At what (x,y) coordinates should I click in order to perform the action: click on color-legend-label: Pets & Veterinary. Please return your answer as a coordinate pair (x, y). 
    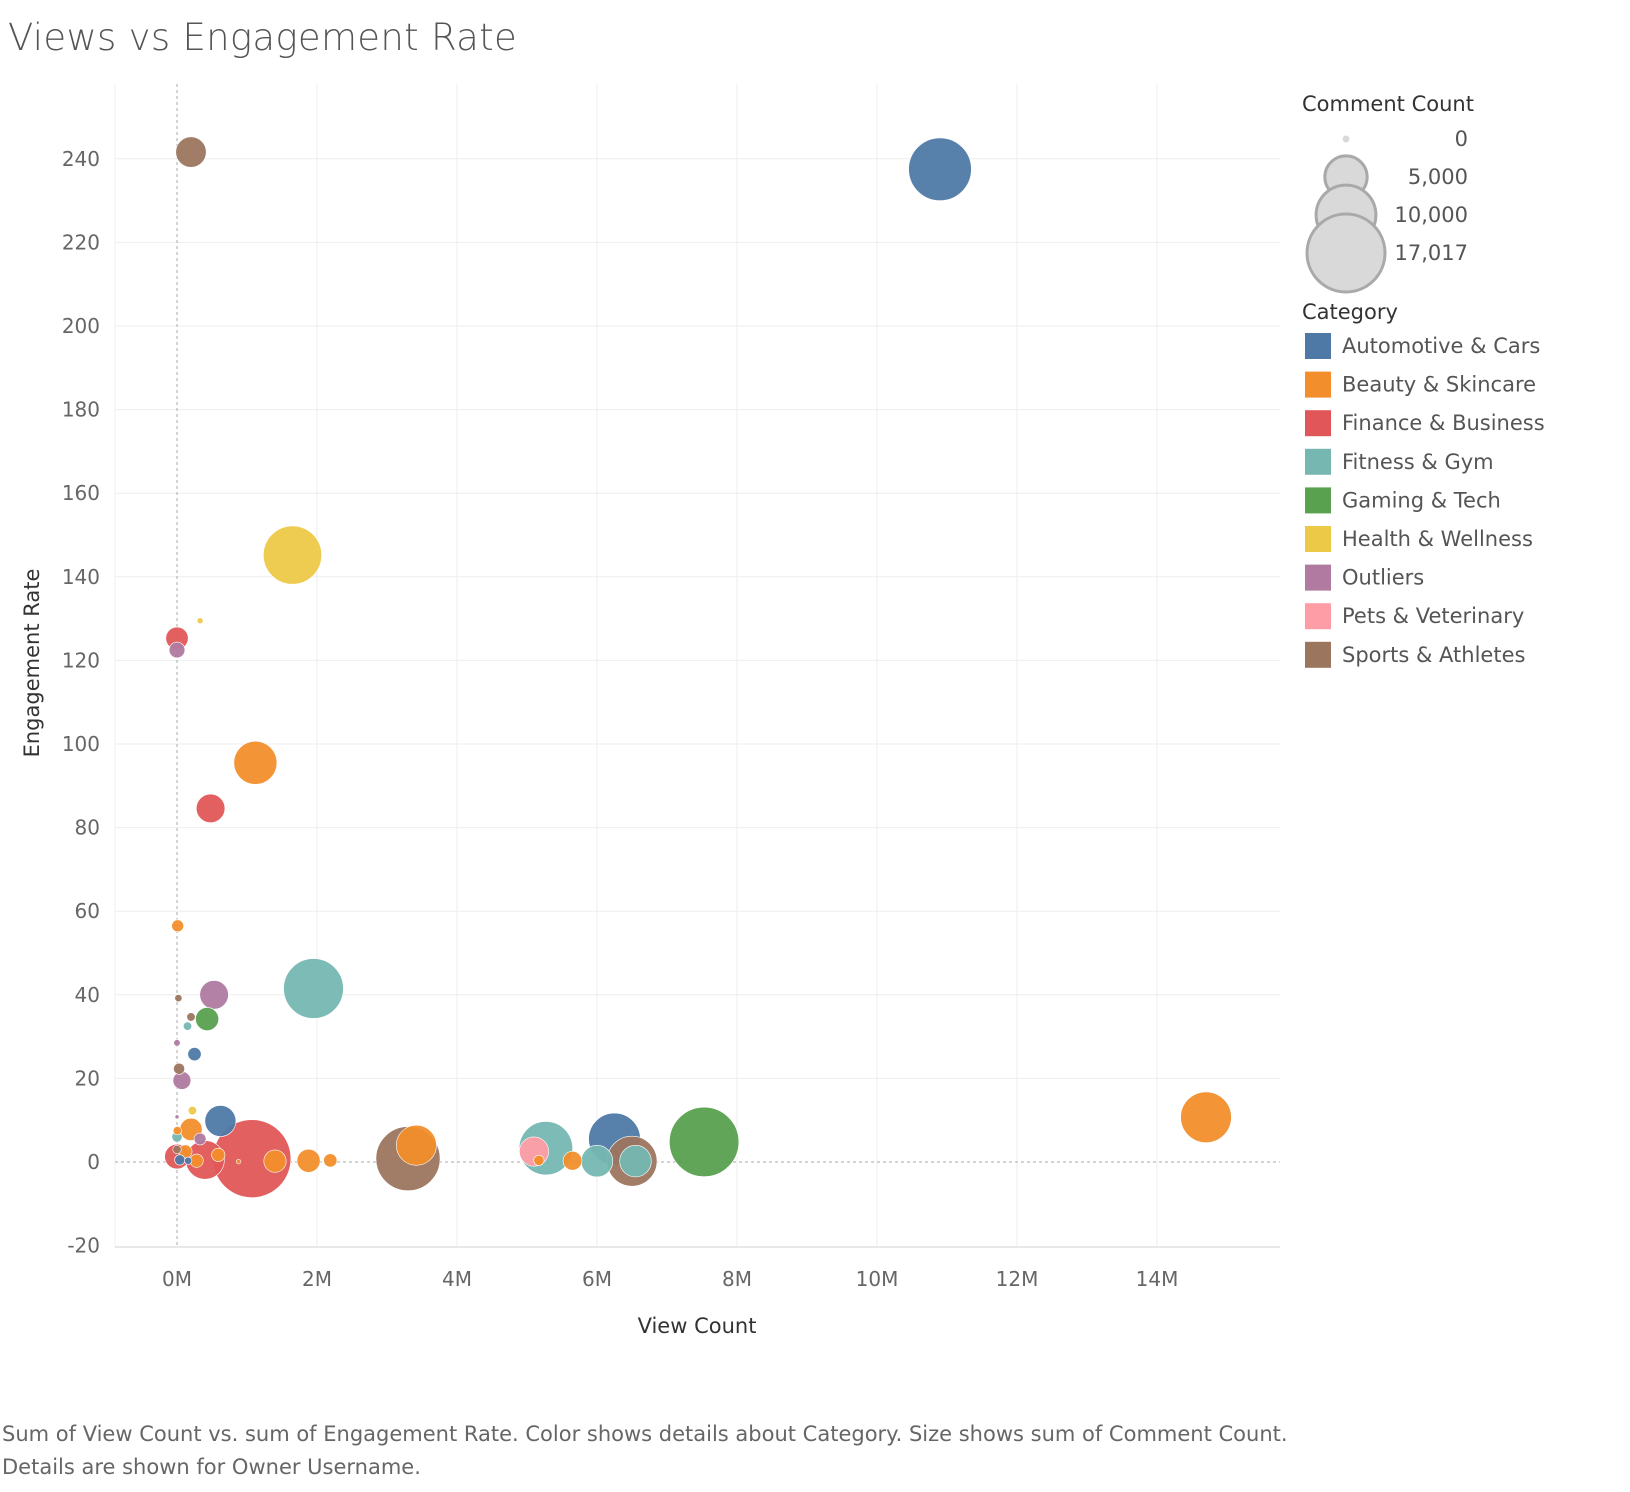
    Looking at the image, I should click on (1433, 616).